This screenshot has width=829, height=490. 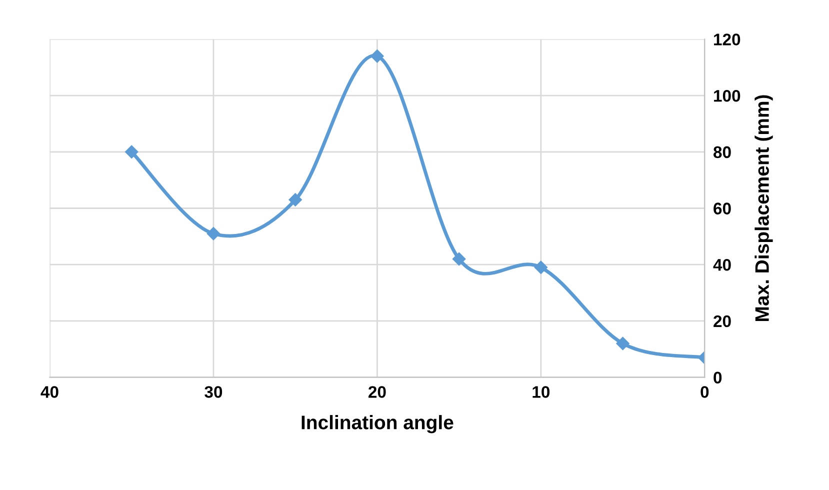 I want to click on x-tick-label: 20, so click(x=377, y=392).